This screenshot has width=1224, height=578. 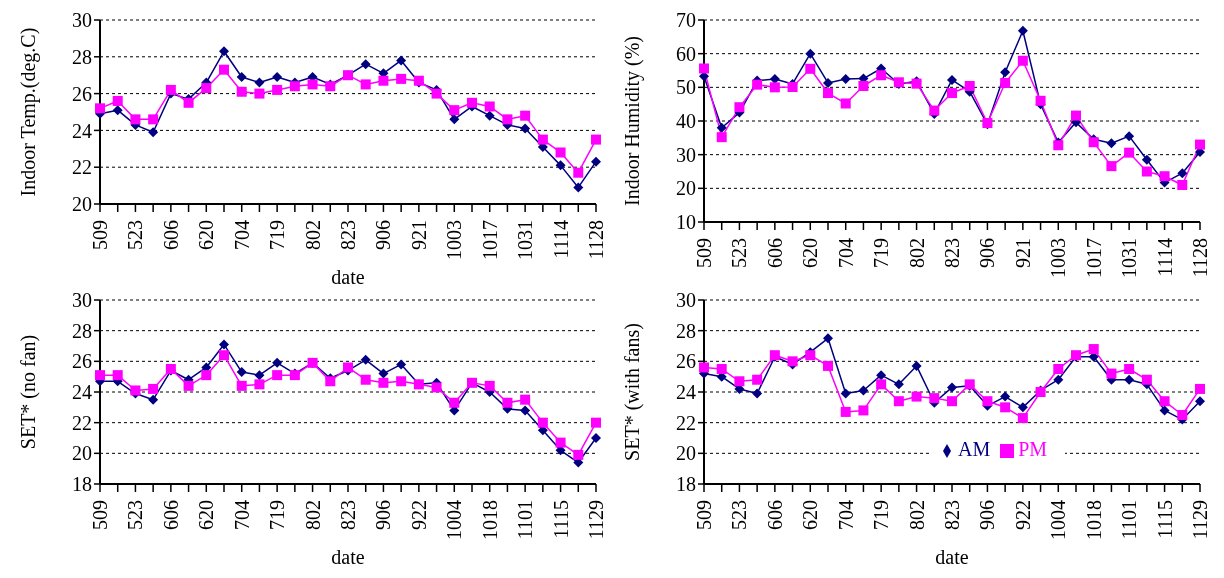 What do you see at coordinates (1093, 258) in the screenshot?
I see `x-tick-label: 1017` at bounding box center [1093, 258].